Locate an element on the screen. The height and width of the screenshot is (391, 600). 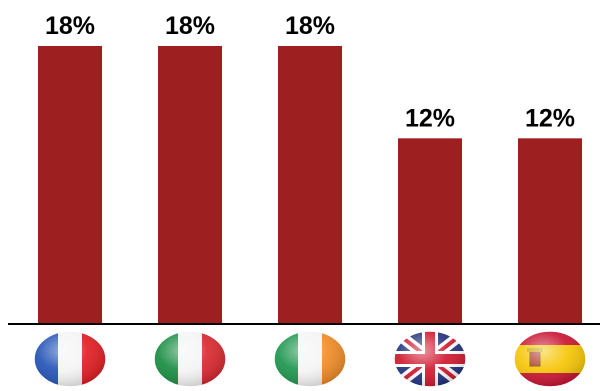
bar-united-kingdom is located at coordinates (430, 230).